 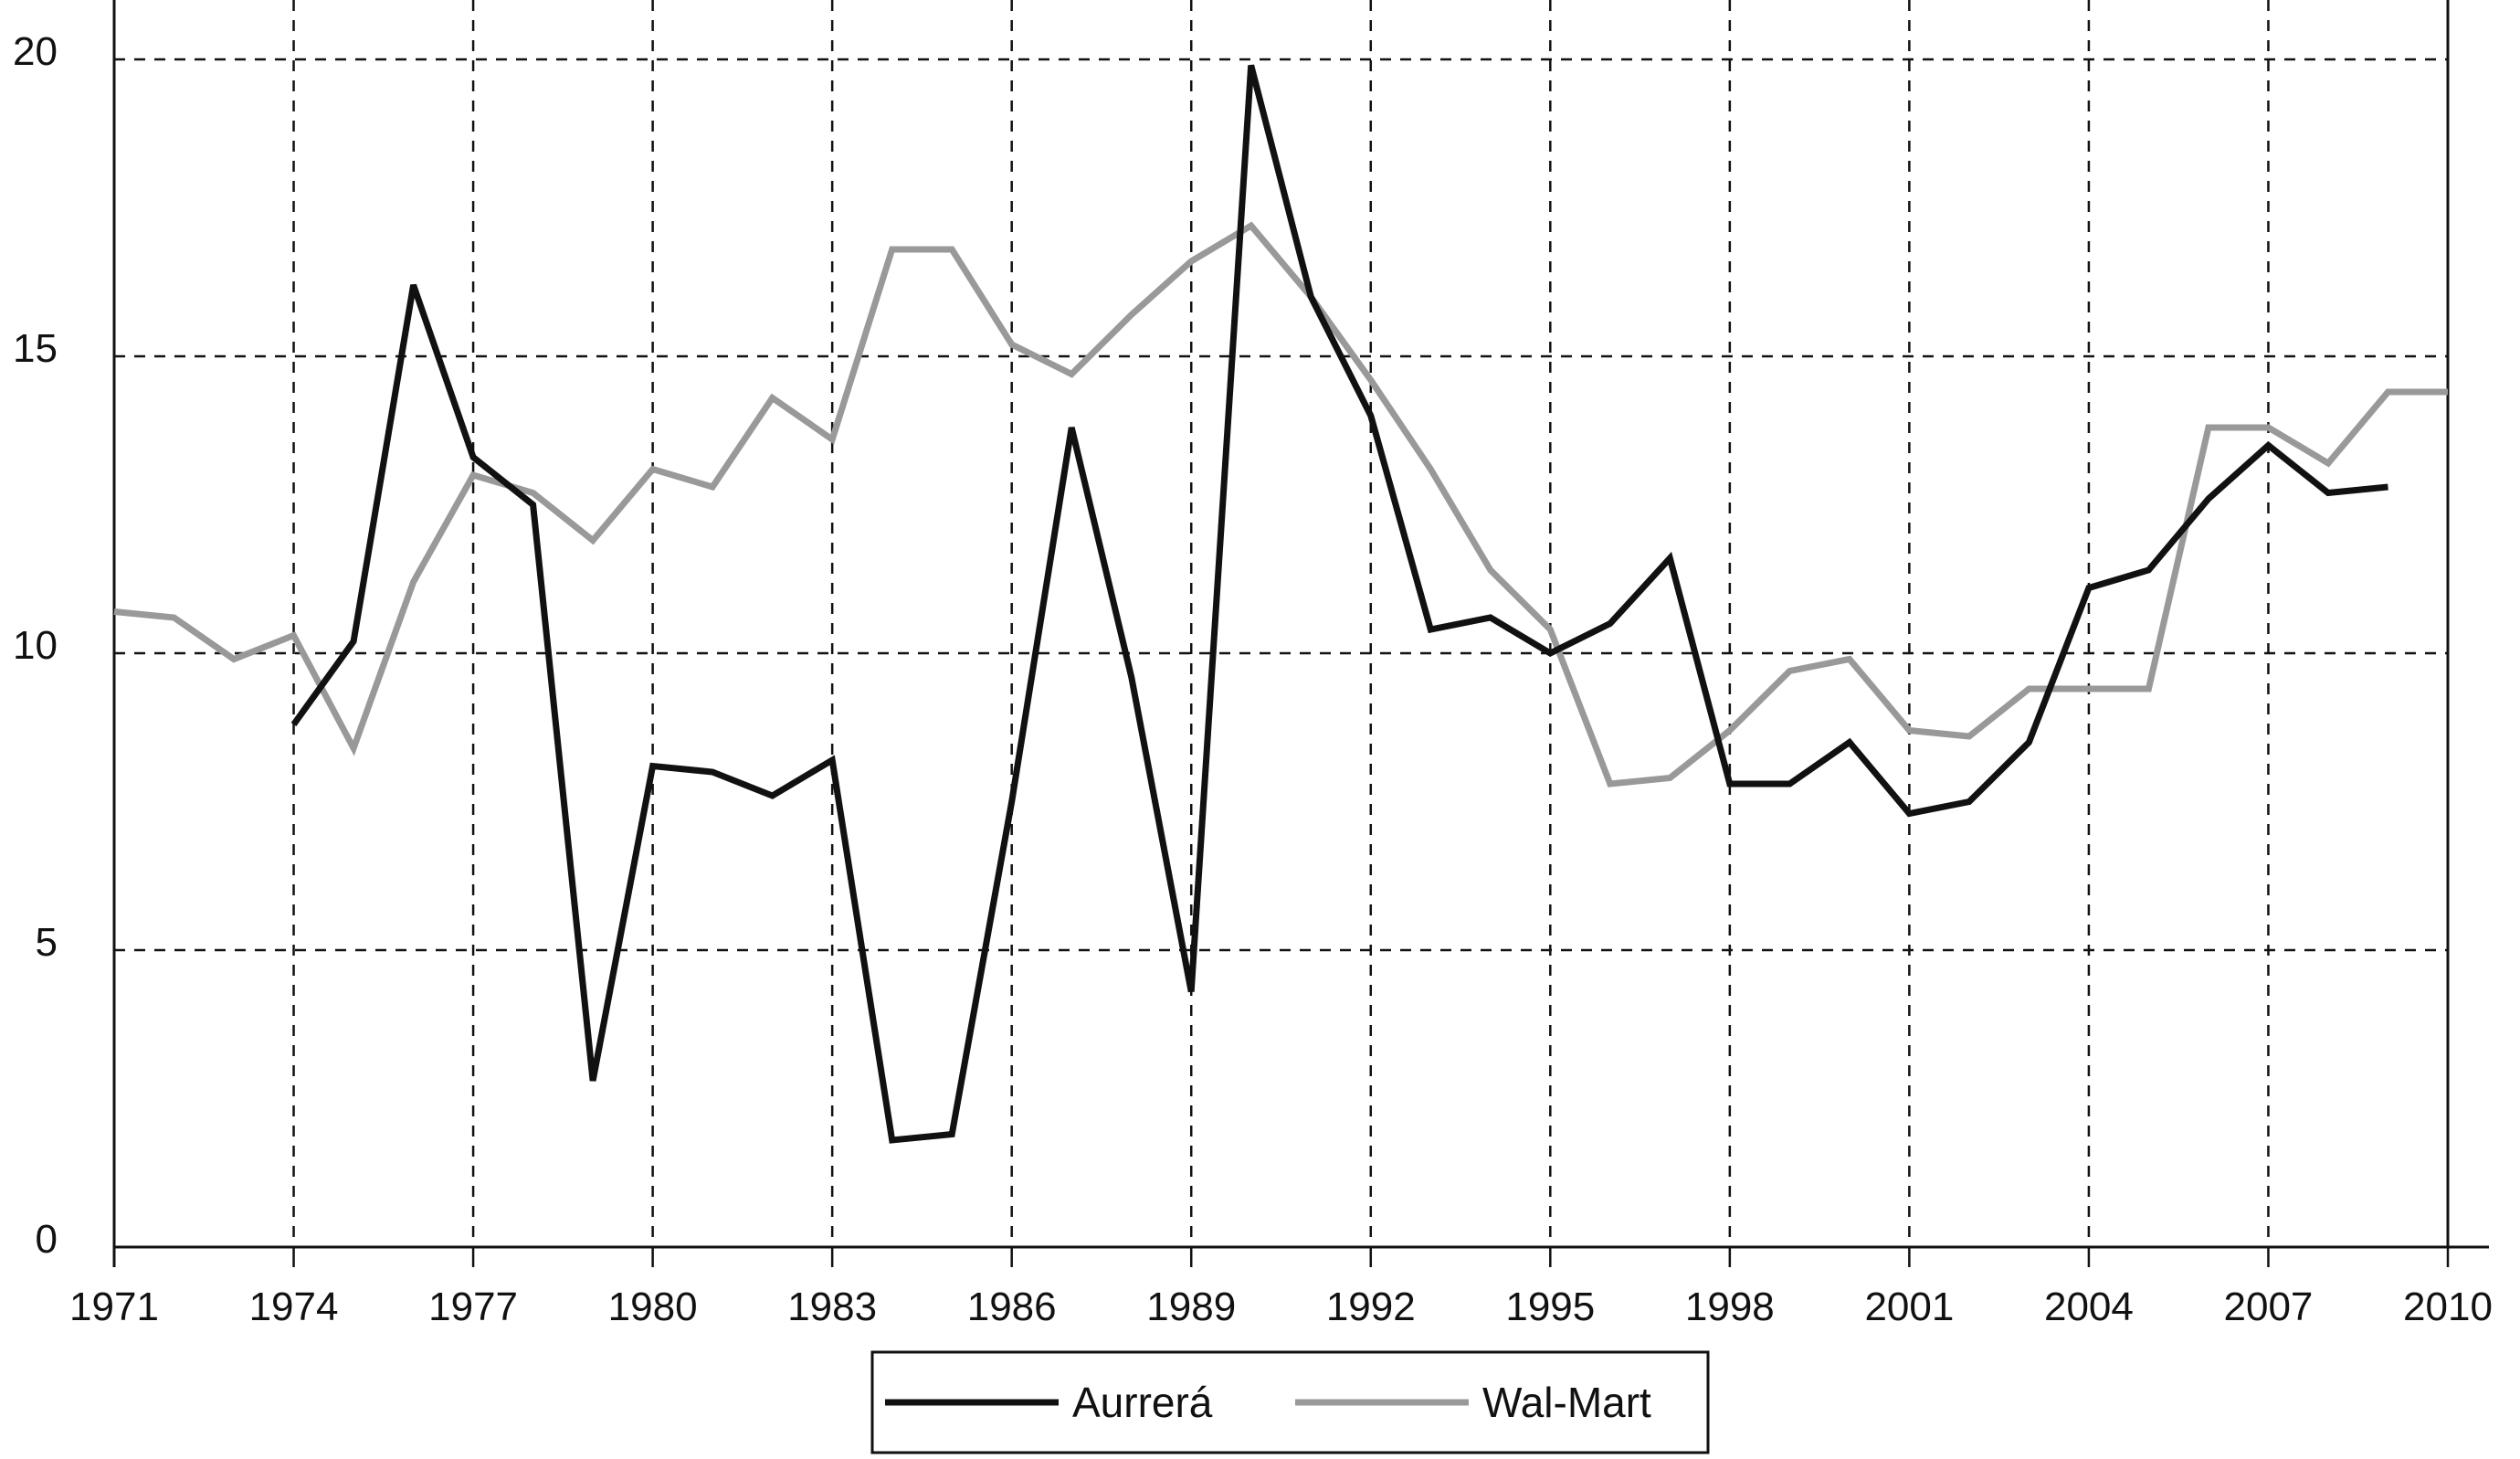 What do you see at coordinates (35, 645) in the screenshot?
I see `y-tick-label: 10` at bounding box center [35, 645].